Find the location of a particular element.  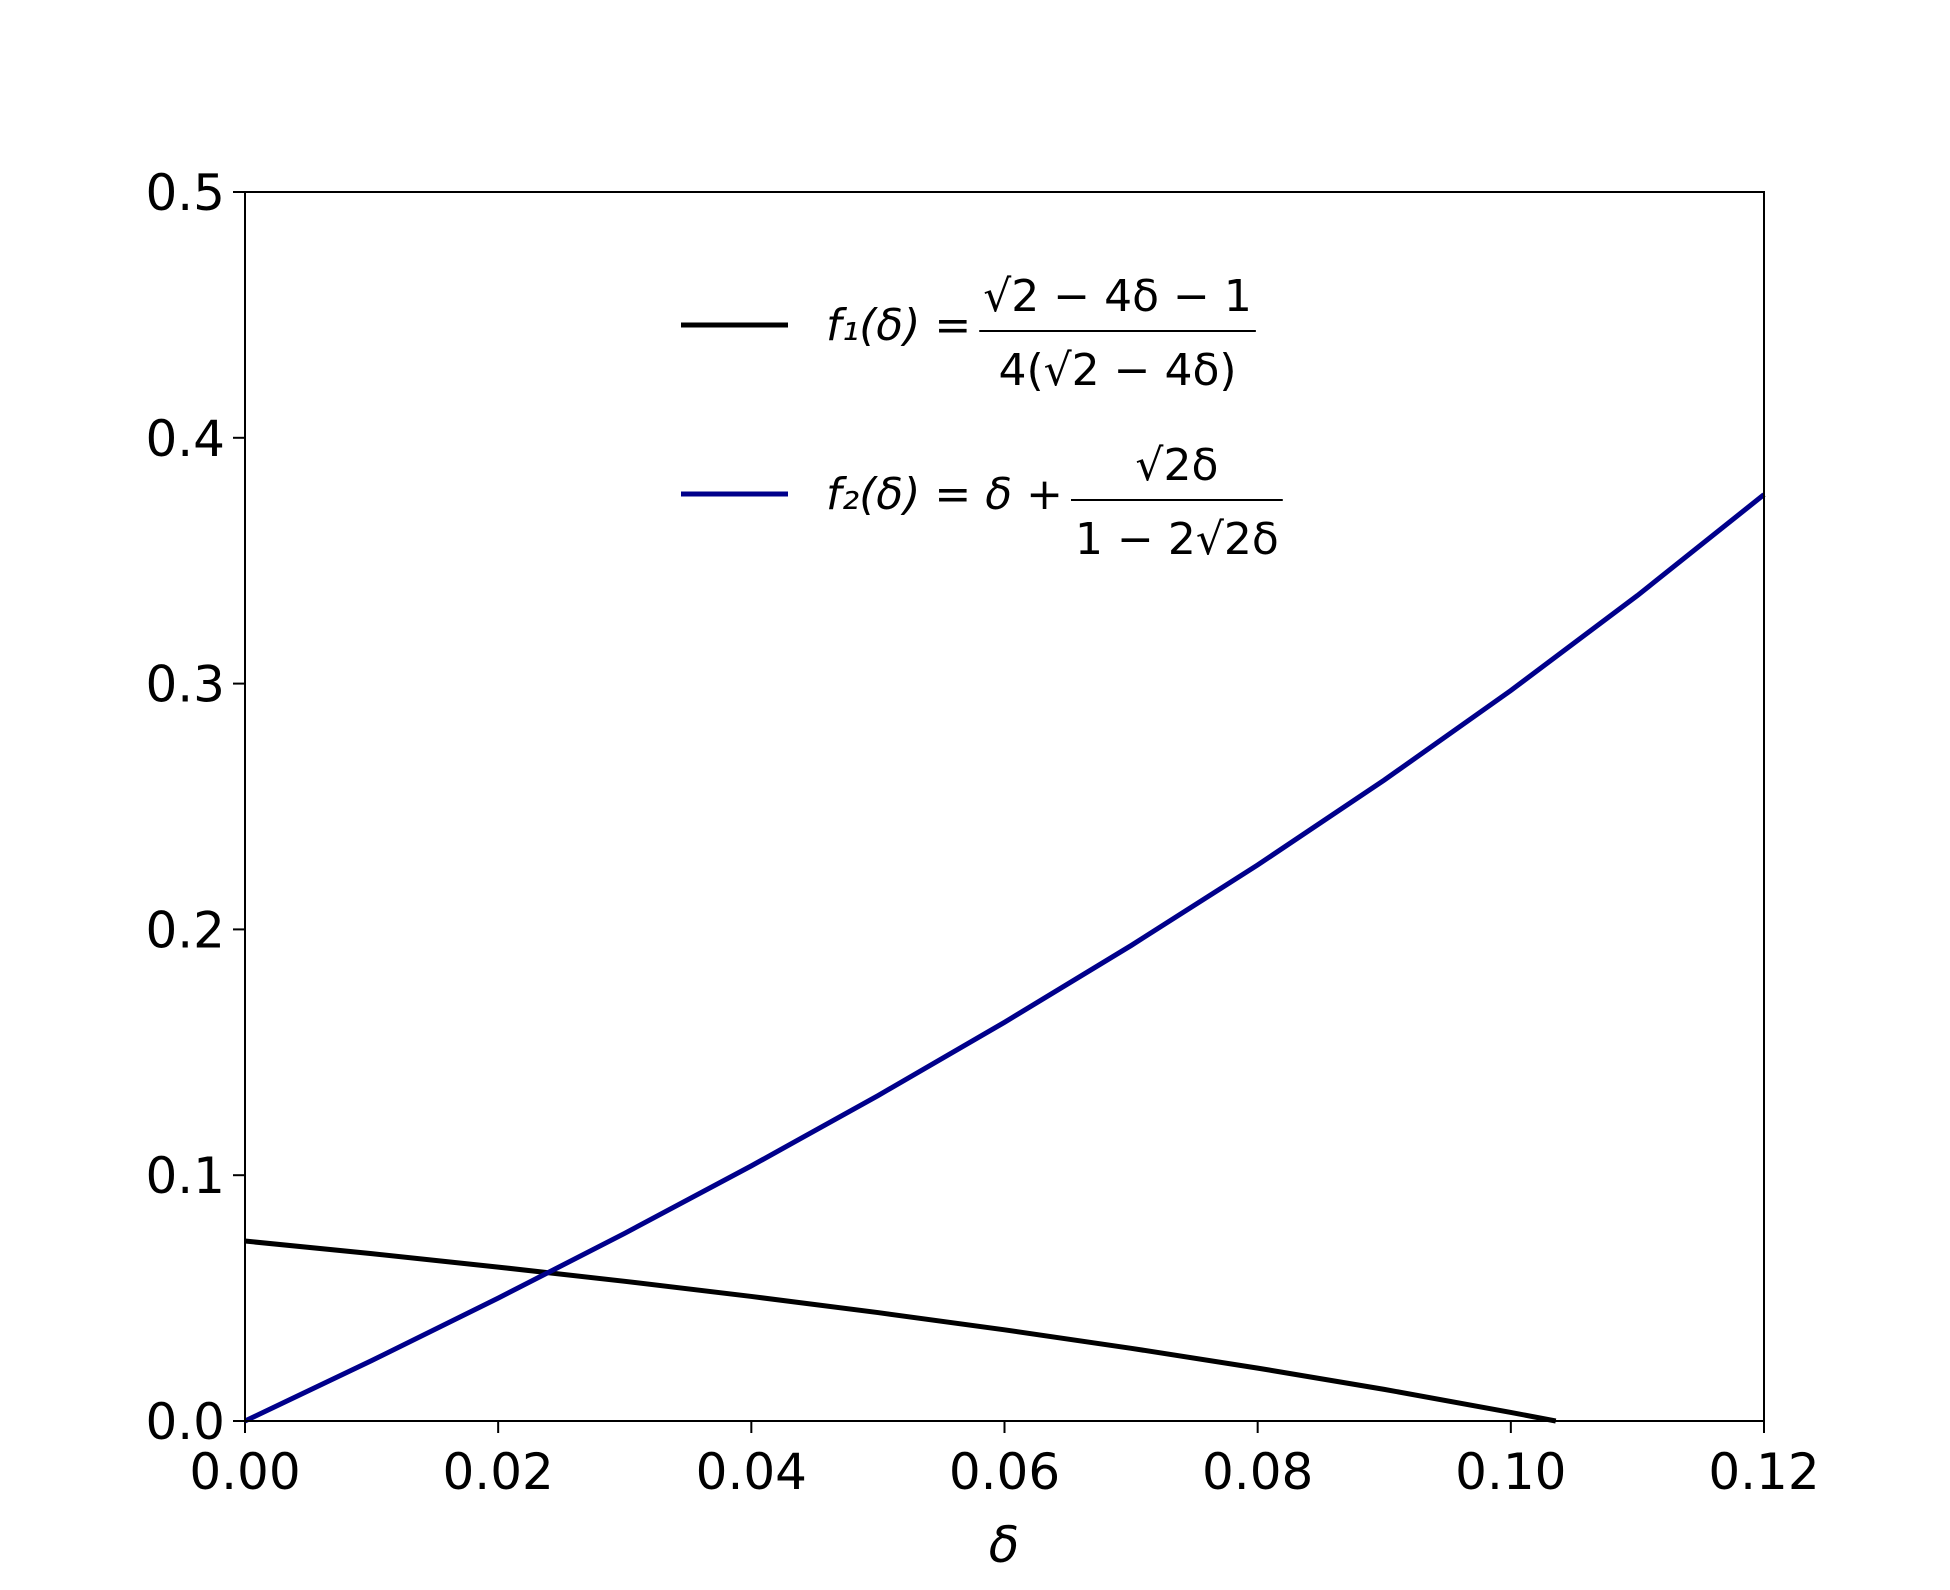

legend-numerator: √2δ is located at coordinates (1176, 465).